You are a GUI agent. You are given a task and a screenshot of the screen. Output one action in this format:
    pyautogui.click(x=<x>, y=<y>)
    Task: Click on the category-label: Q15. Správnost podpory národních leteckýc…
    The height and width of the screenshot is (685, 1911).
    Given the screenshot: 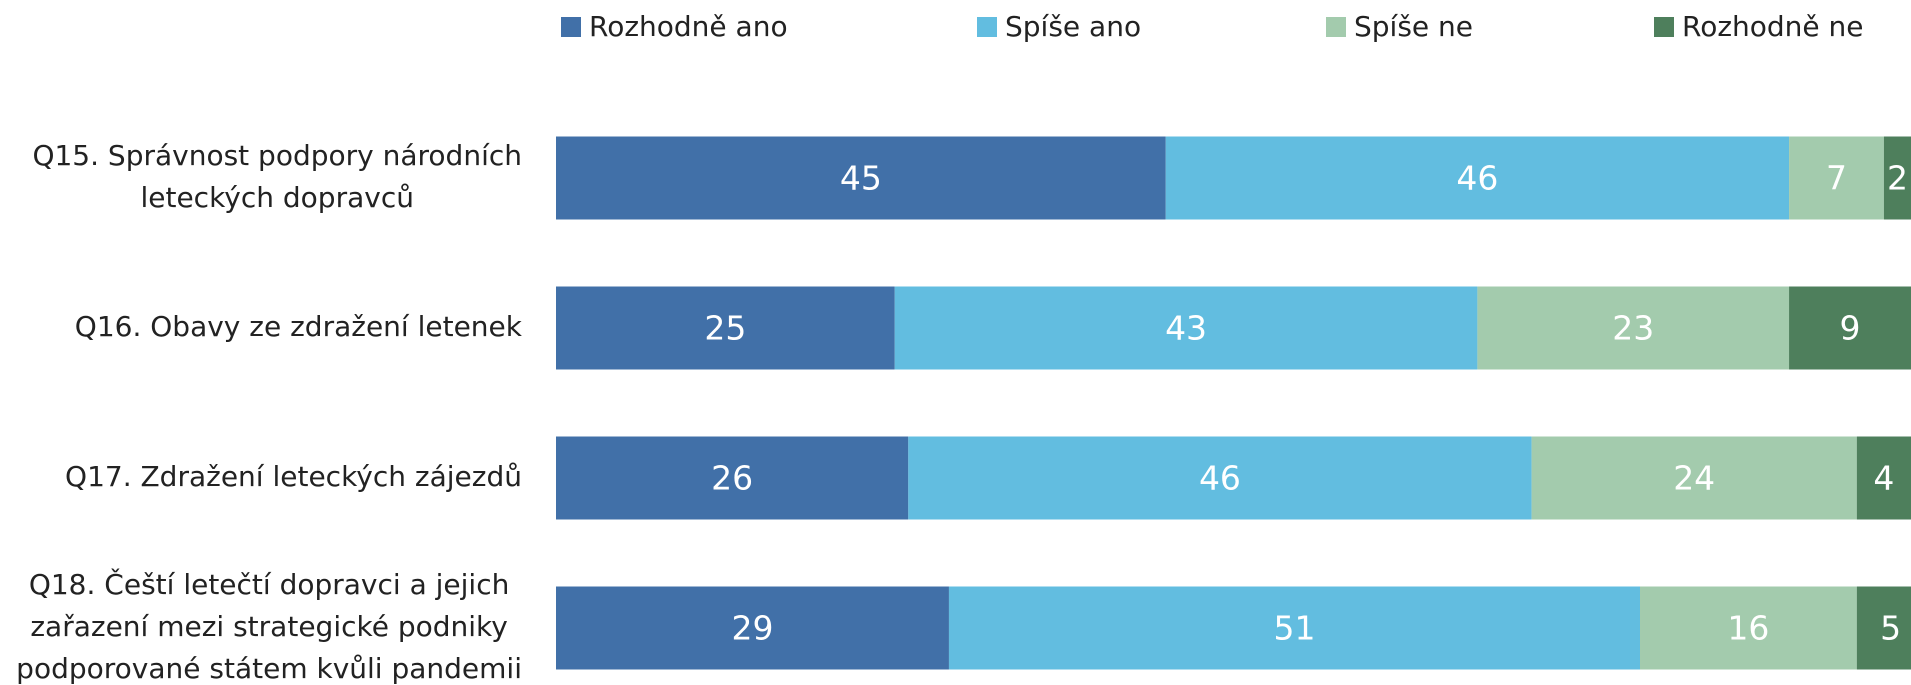 What is the action you would take?
    pyautogui.click(x=277, y=176)
    